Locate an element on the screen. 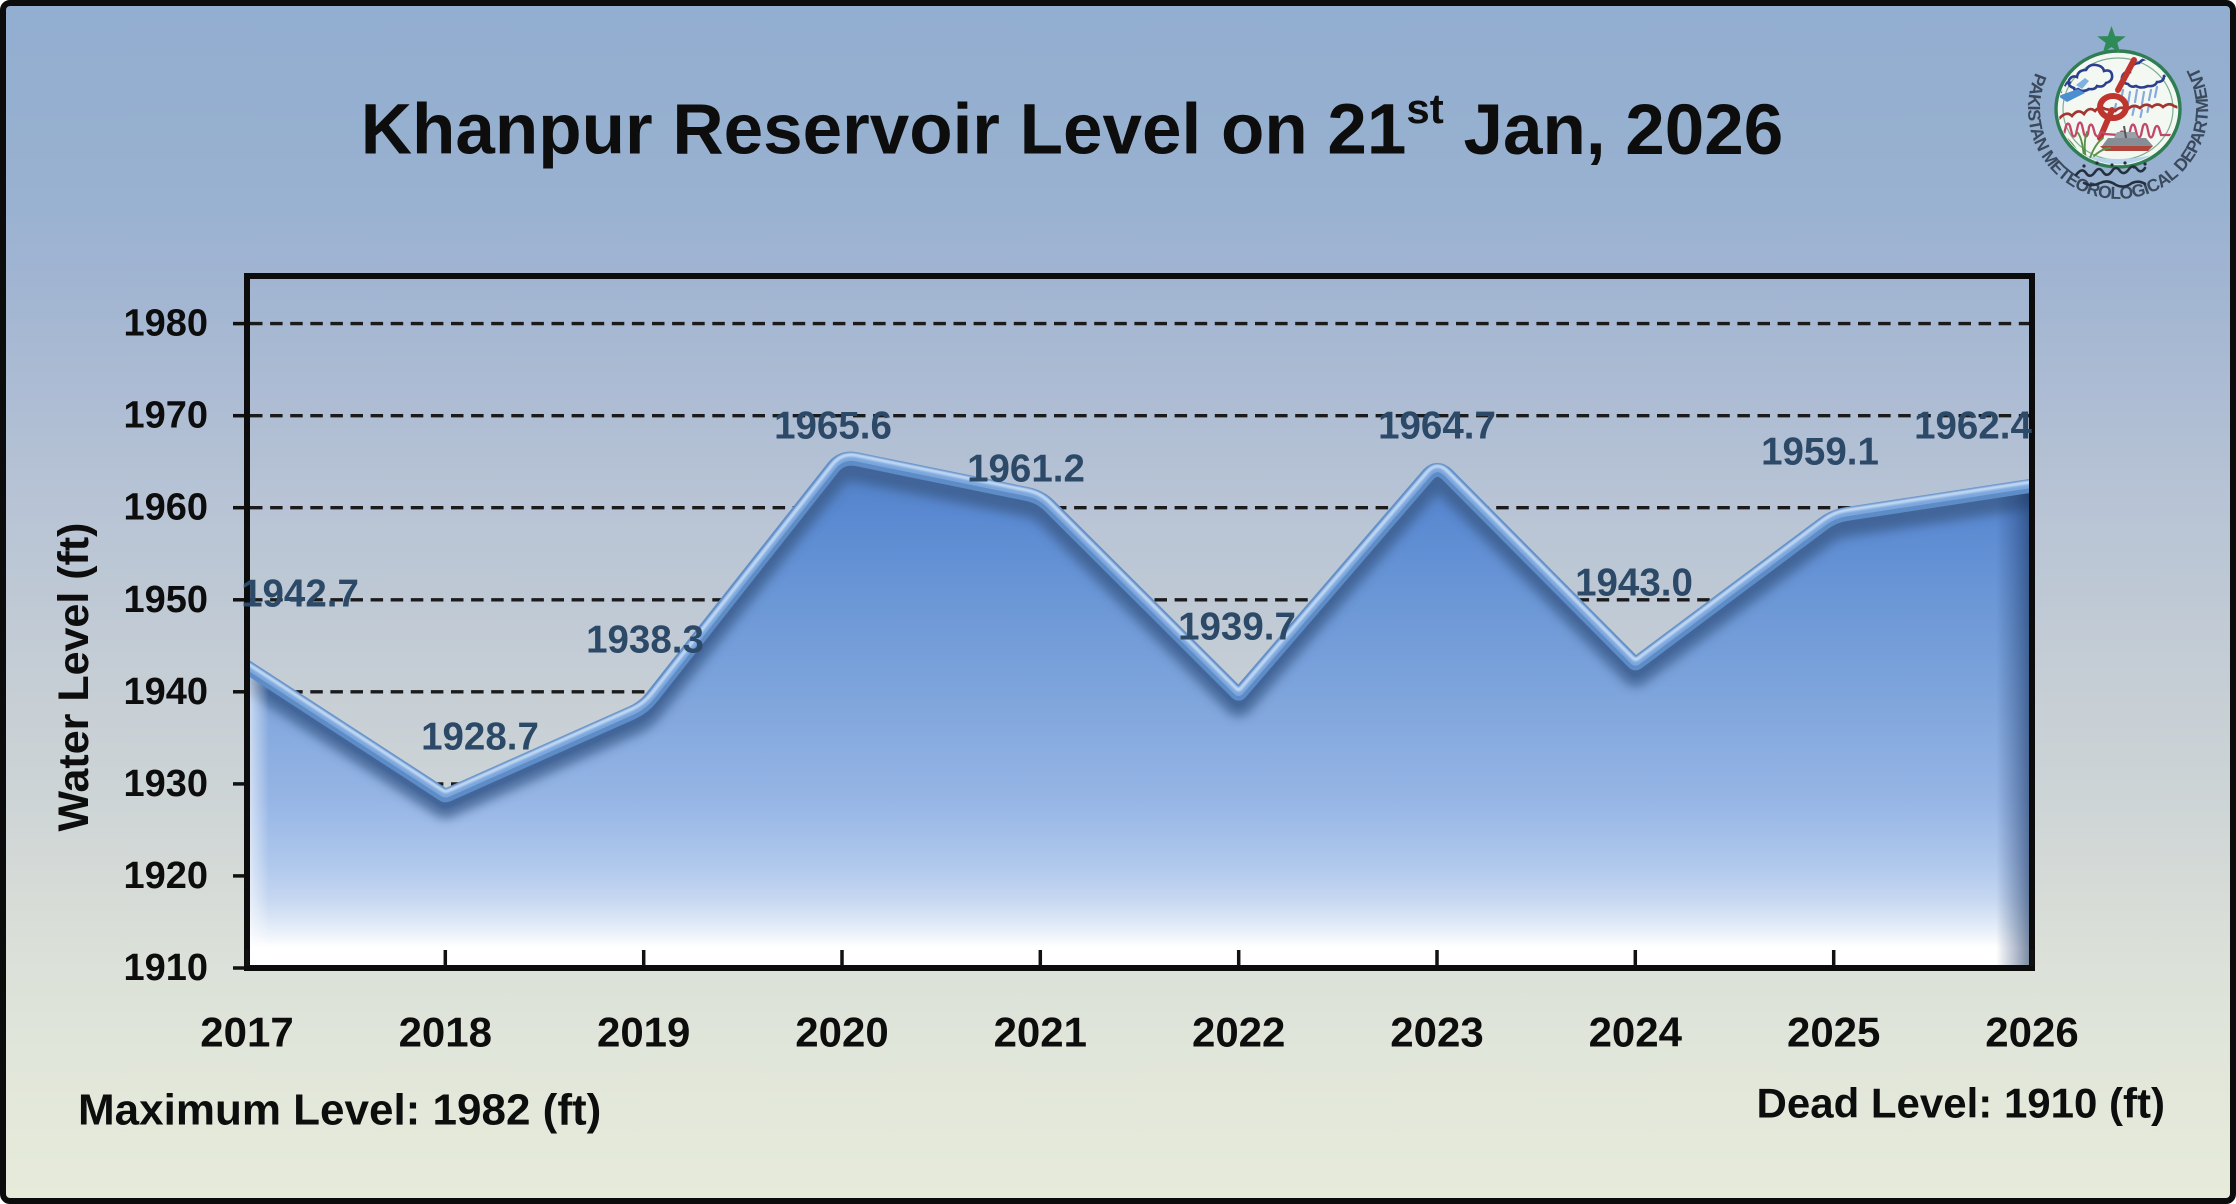  svg-text: 1960 is located at coordinates (165, 508).